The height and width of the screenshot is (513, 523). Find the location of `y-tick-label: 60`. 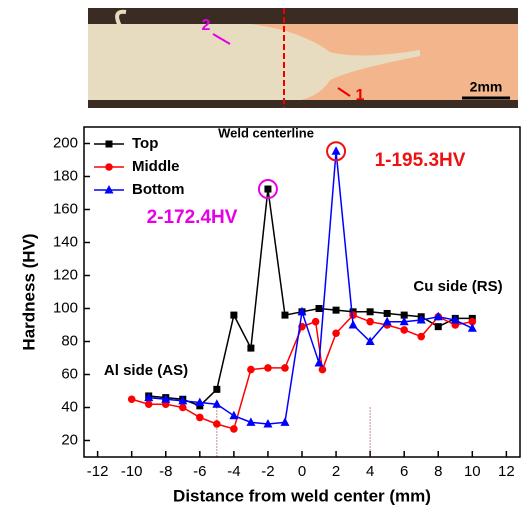

y-tick-label: 60 is located at coordinates (69, 373).